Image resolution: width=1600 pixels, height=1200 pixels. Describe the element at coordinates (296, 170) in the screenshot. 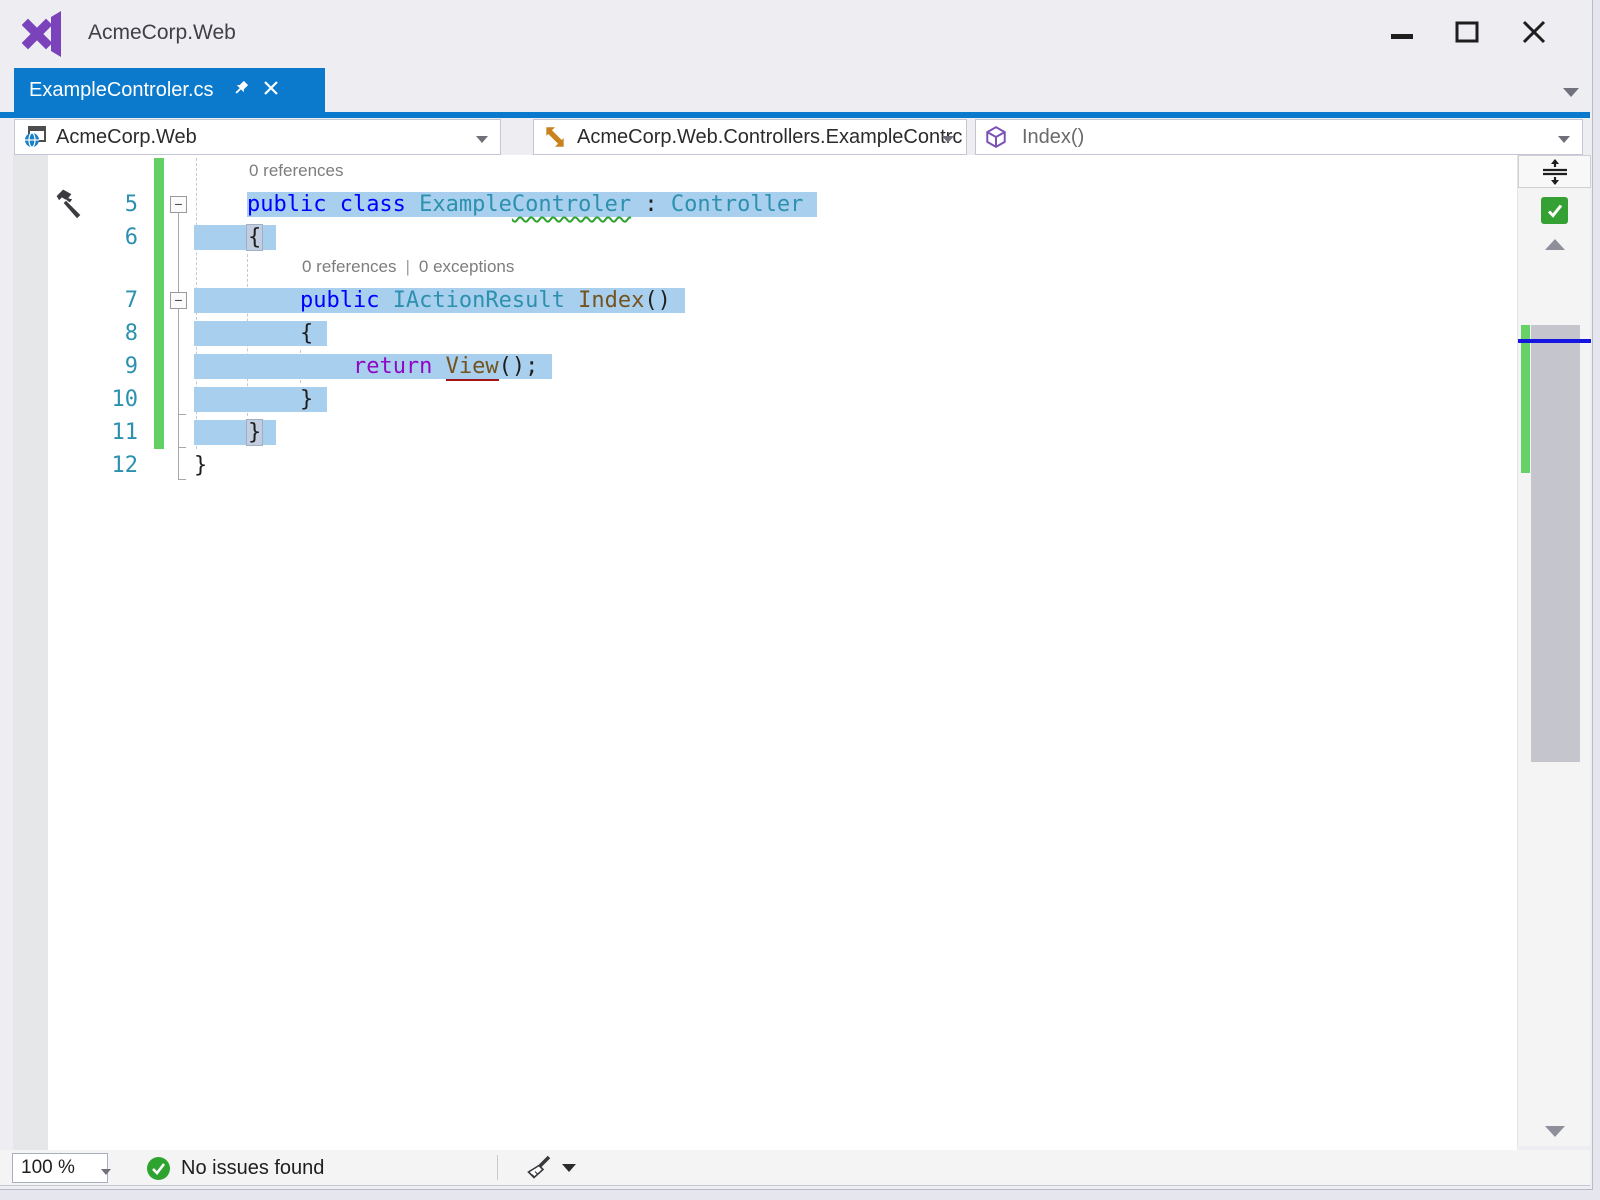

I see `codelens-references-link: 0 references` at that location.